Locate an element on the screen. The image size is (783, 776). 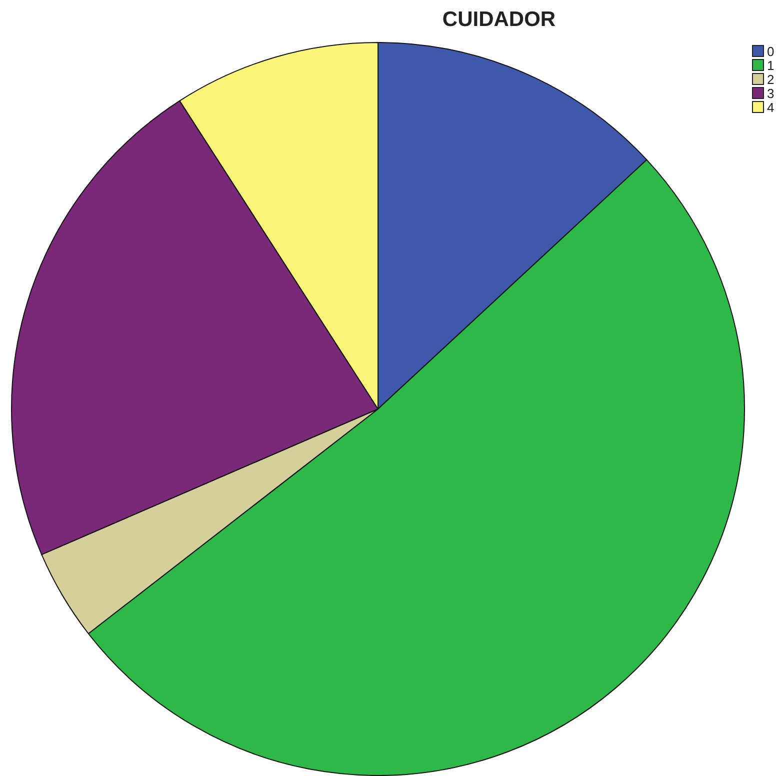
legend-label: 3 is located at coordinates (770, 93).